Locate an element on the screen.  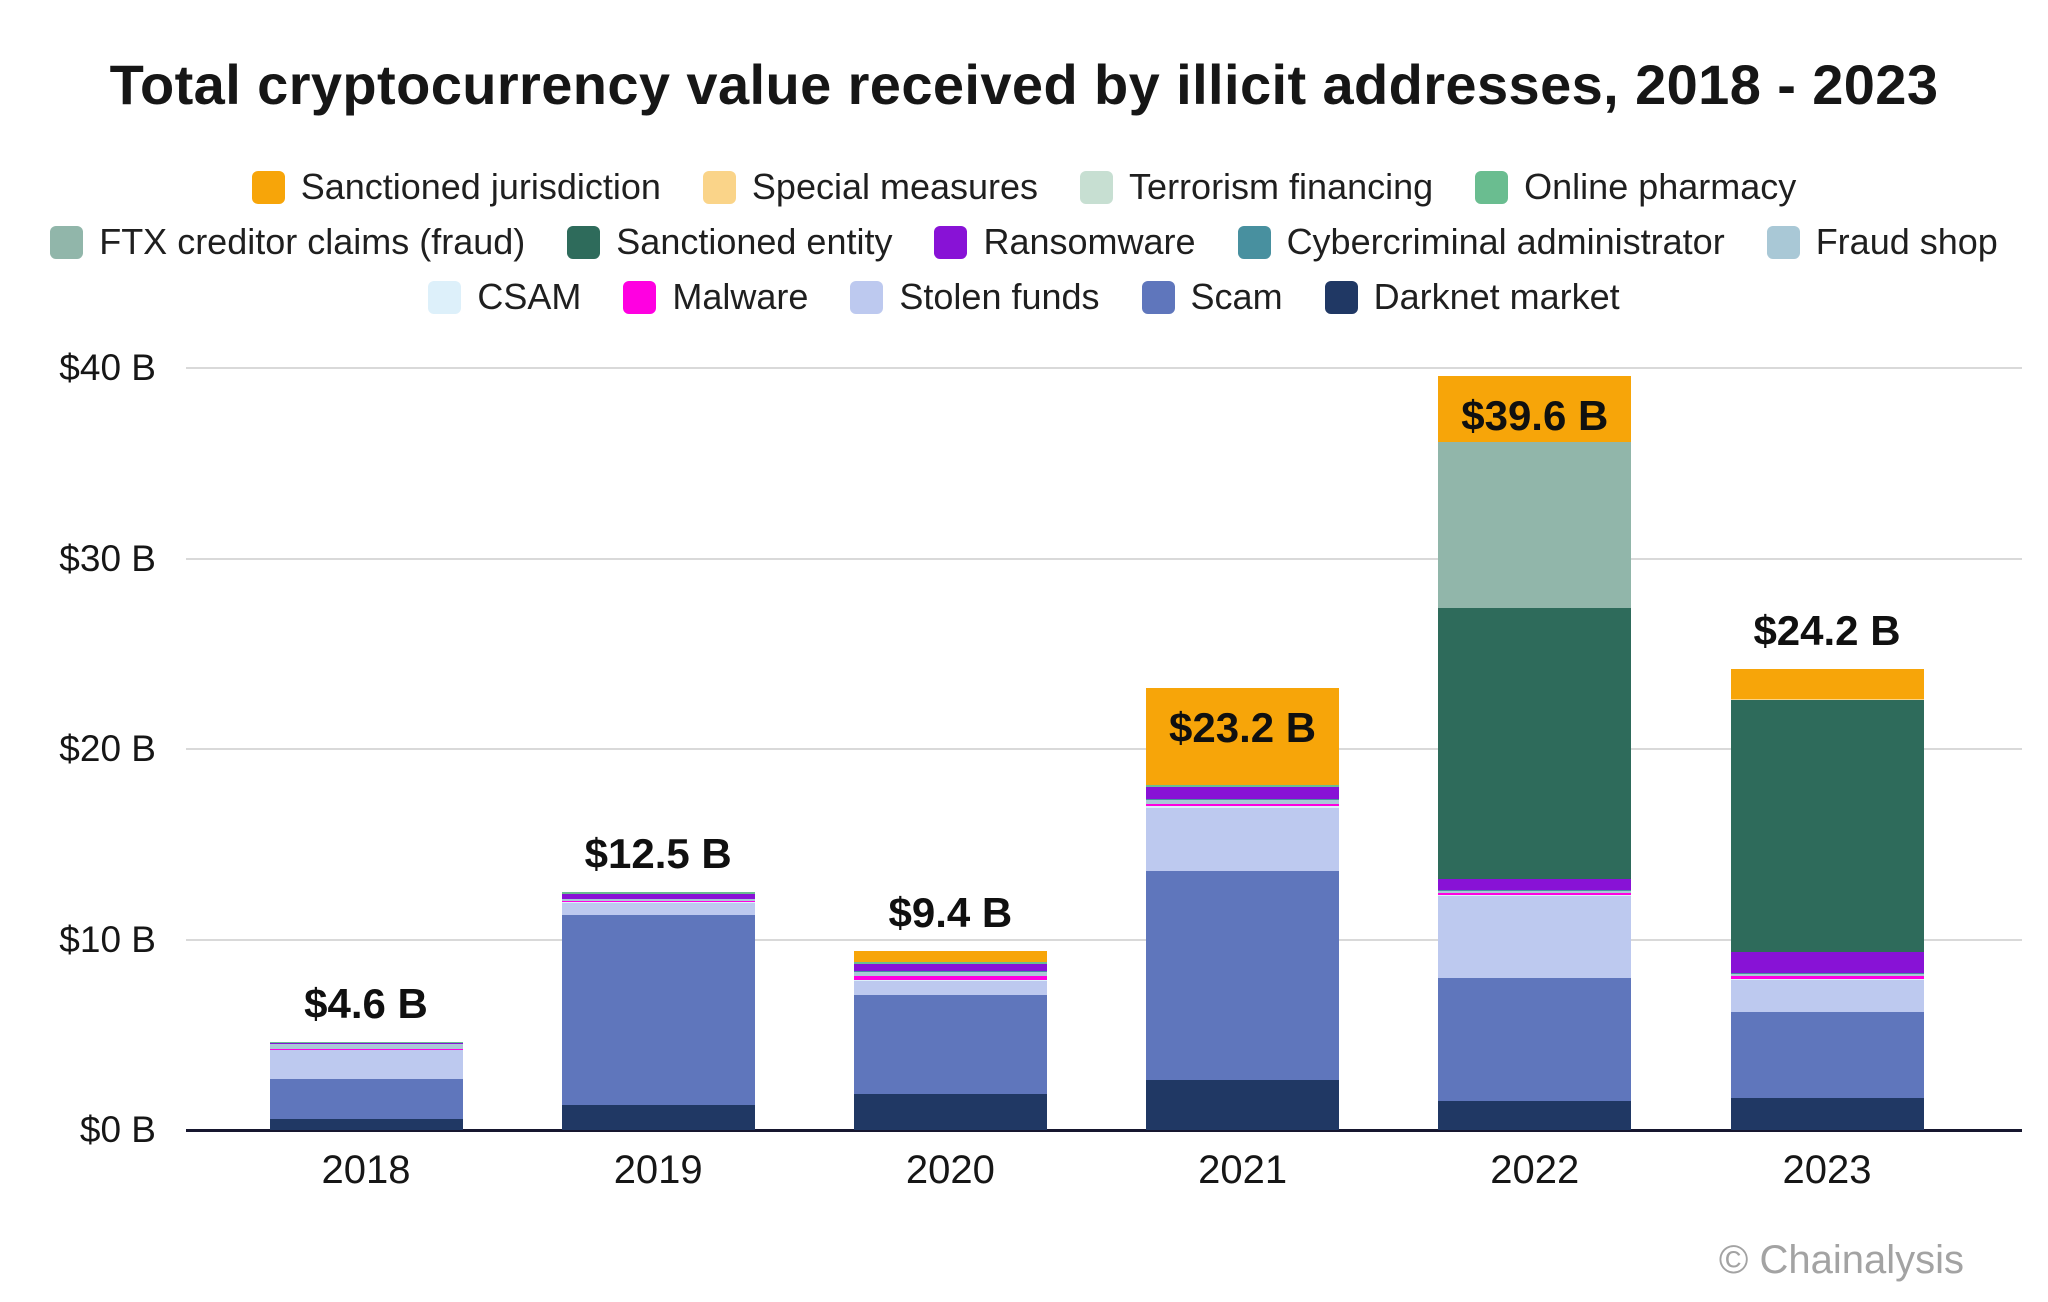
x-axis-line is located at coordinates (1104, 1130).